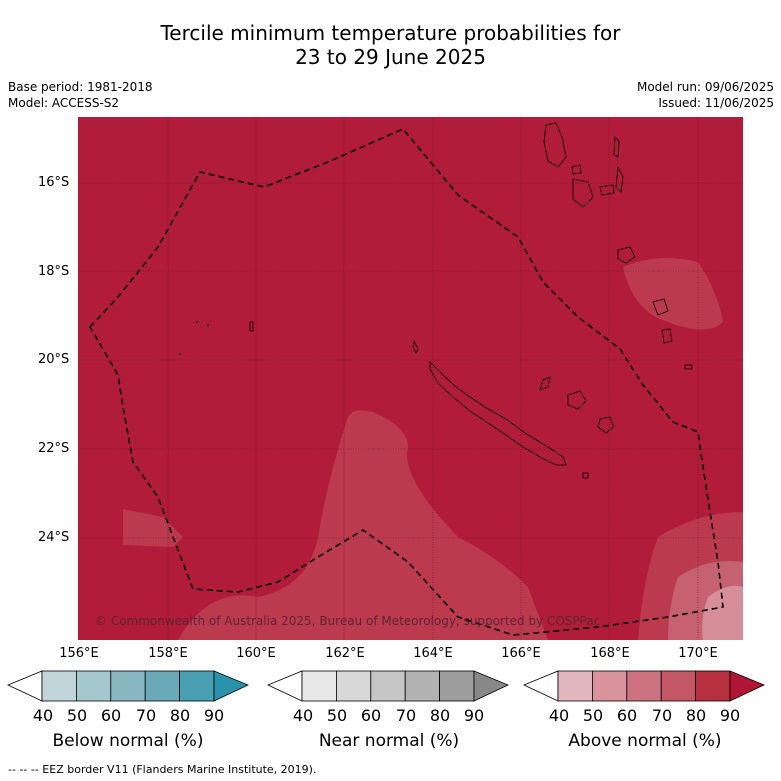  What do you see at coordinates (256, 653) in the screenshot?
I see `lon-tick: 160°E` at bounding box center [256, 653].